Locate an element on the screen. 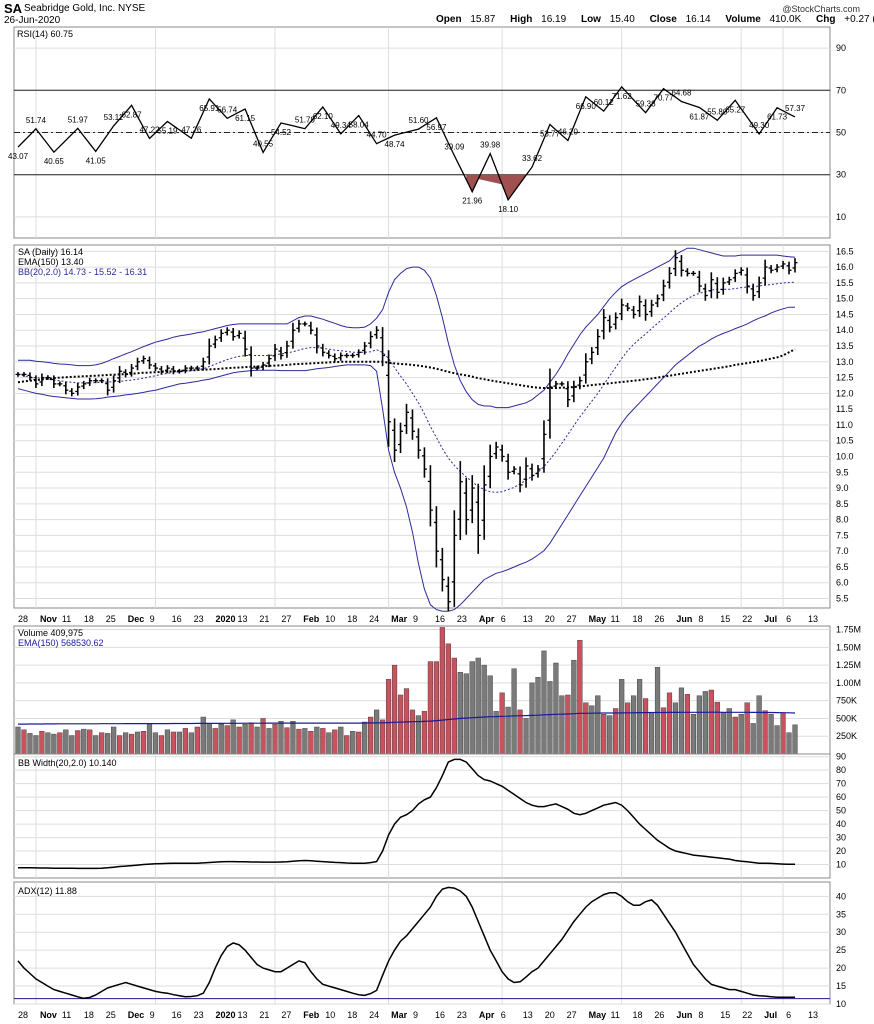 Image resolution: width=874 pixels, height=1024 pixels. rsi-value-label: 54.52 is located at coordinates (281, 132).